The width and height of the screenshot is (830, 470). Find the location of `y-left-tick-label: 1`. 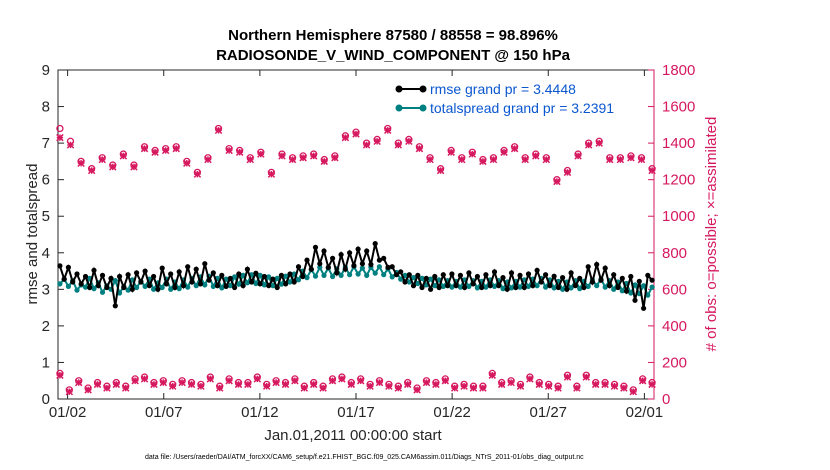

y-left-tick-label: 1 is located at coordinates (46, 362).